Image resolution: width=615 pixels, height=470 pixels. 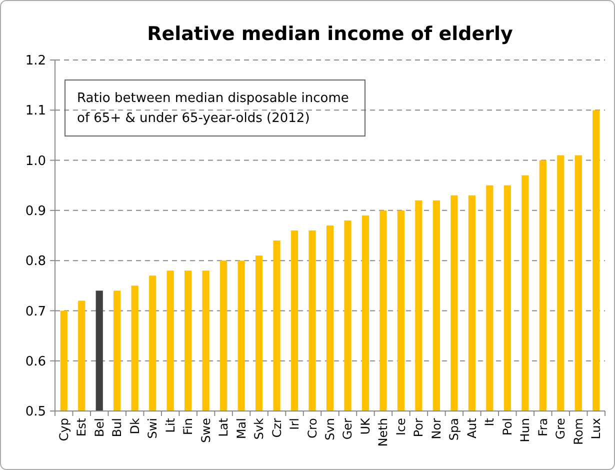 What do you see at coordinates (205, 430) in the screenshot?
I see `x-tick-label: Swe` at bounding box center [205, 430].